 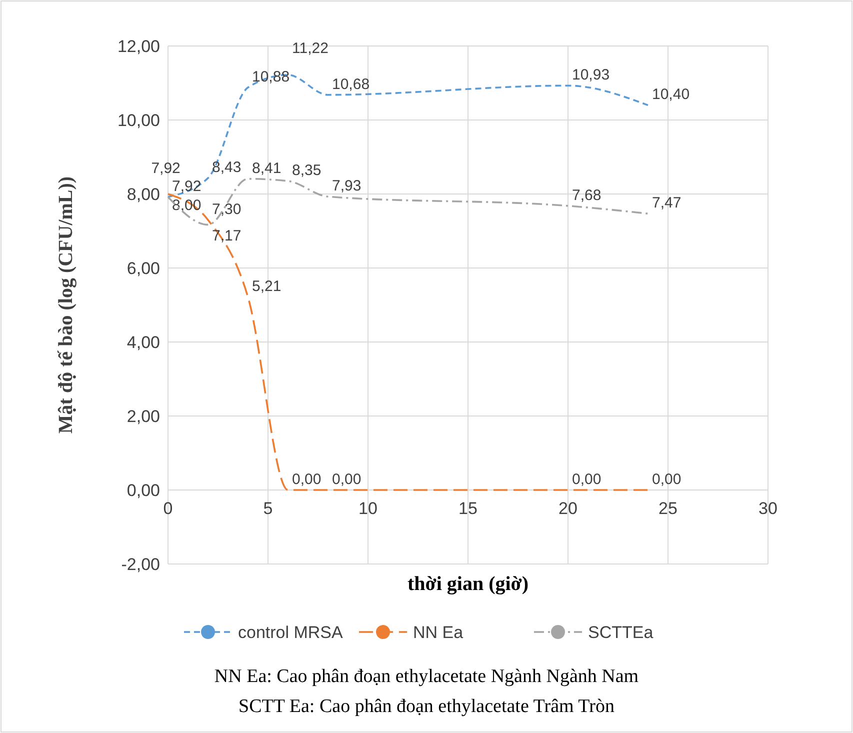 What do you see at coordinates (143, 342) in the screenshot?
I see `y-tick-label: 4,00` at bounding box center [143, 342].